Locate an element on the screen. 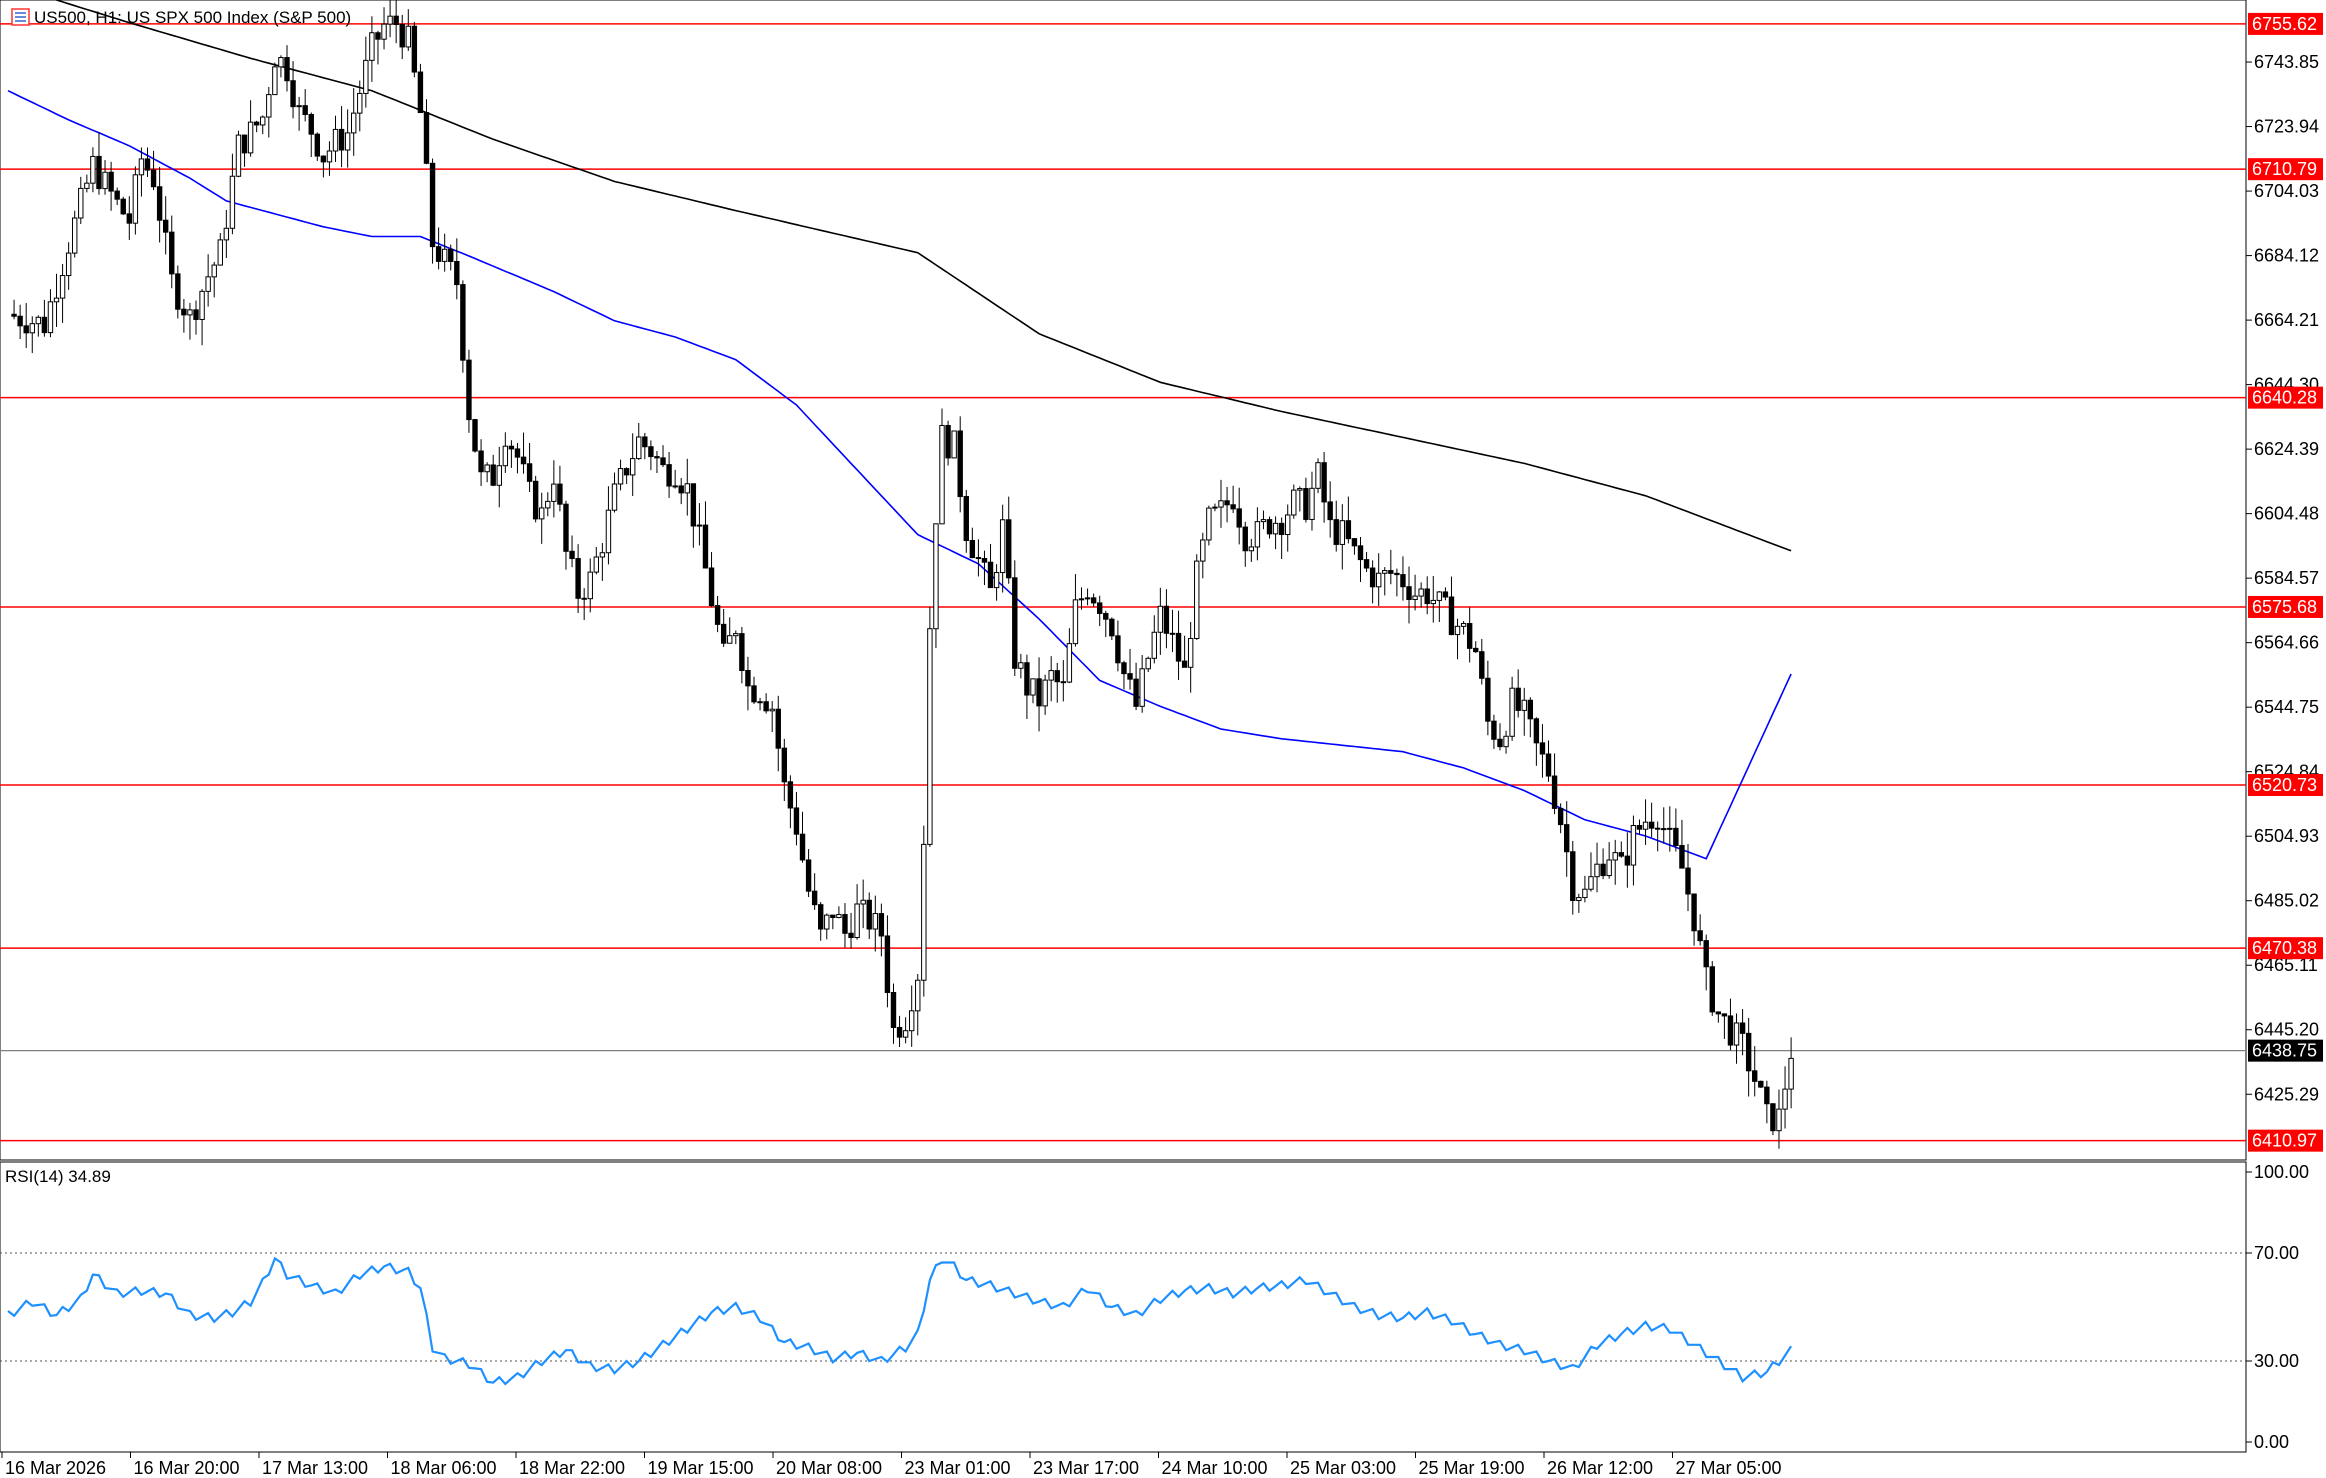 The width and height of the screenshot is (2326, 1478). level-tag: 6710.79 is located at coordinates (2284, 169).